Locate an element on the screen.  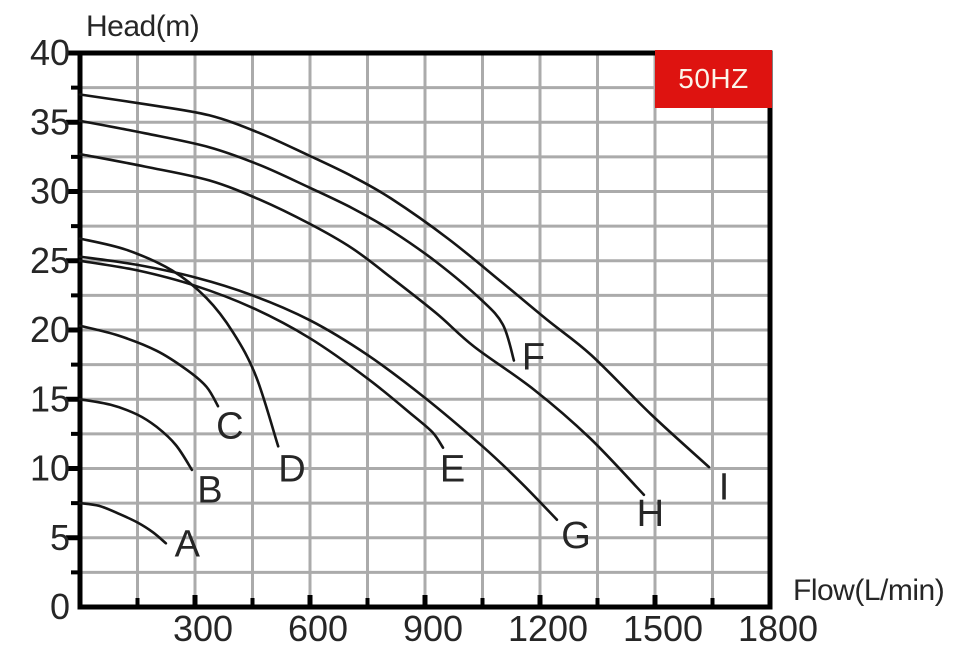
y-tick-label: 30 is located at coordinates (50, 191).